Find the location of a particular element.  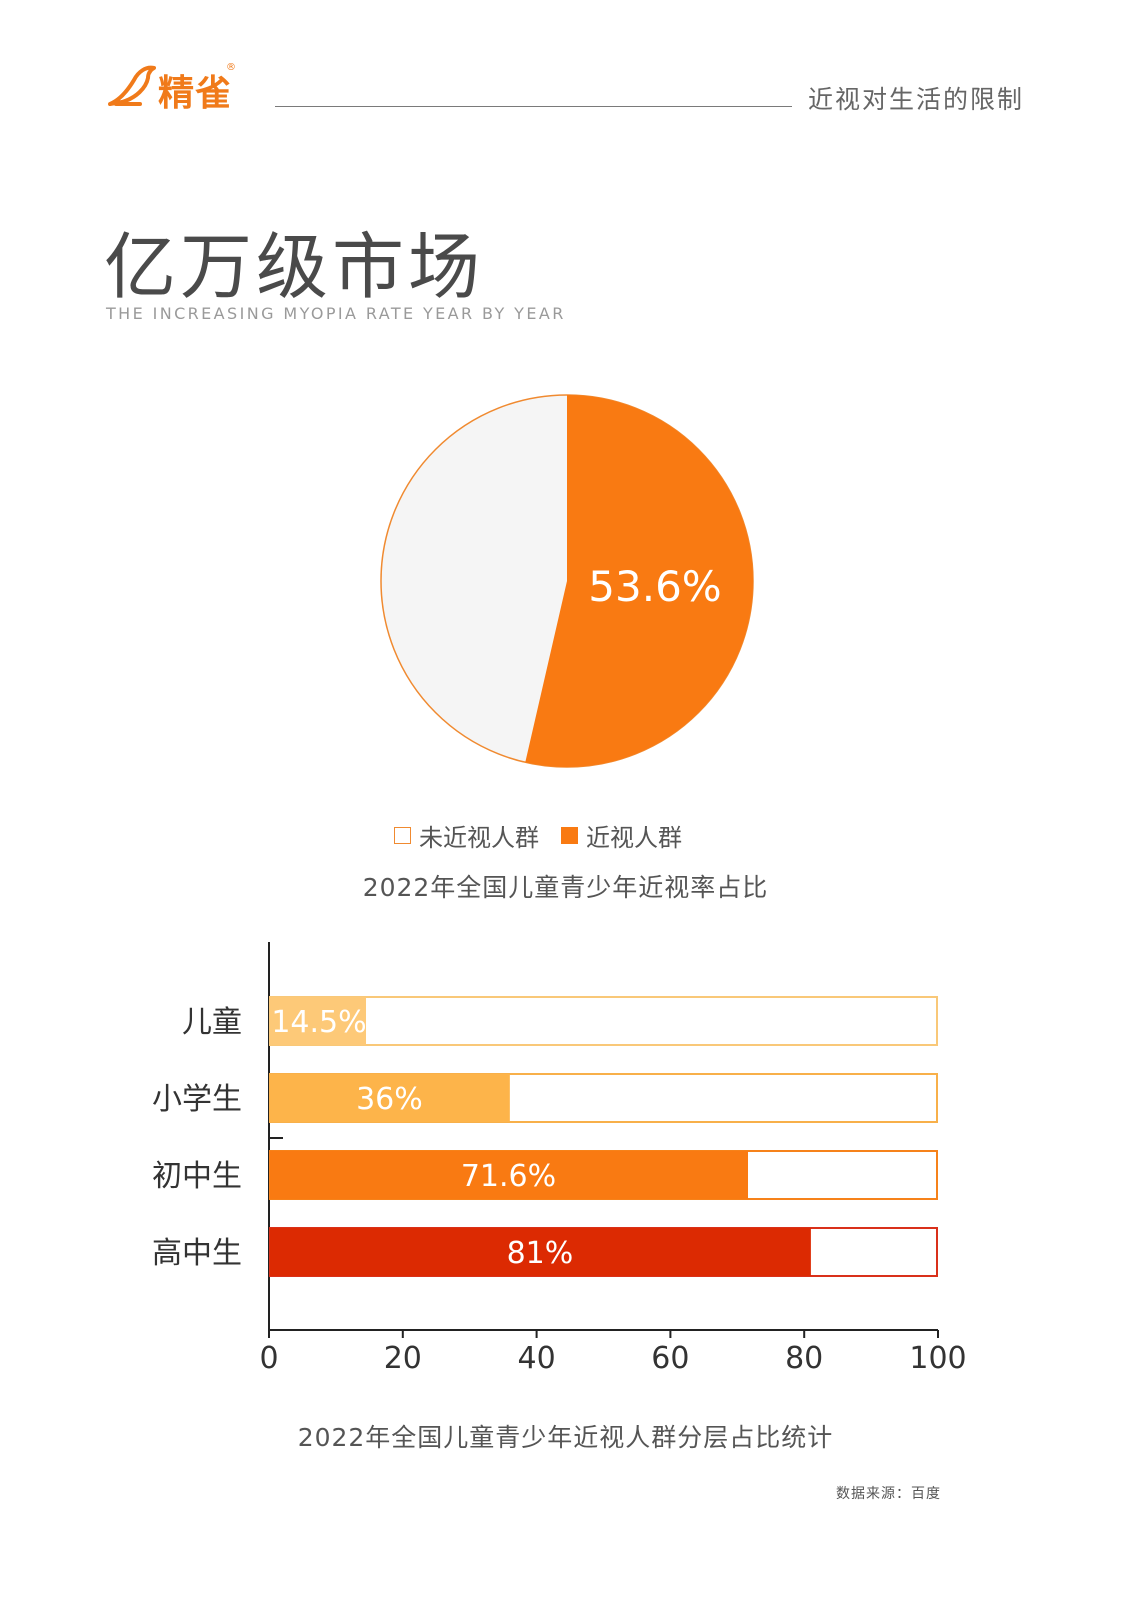

bar-category-label-3: 高中生 is located at coordinates (197, 1253).